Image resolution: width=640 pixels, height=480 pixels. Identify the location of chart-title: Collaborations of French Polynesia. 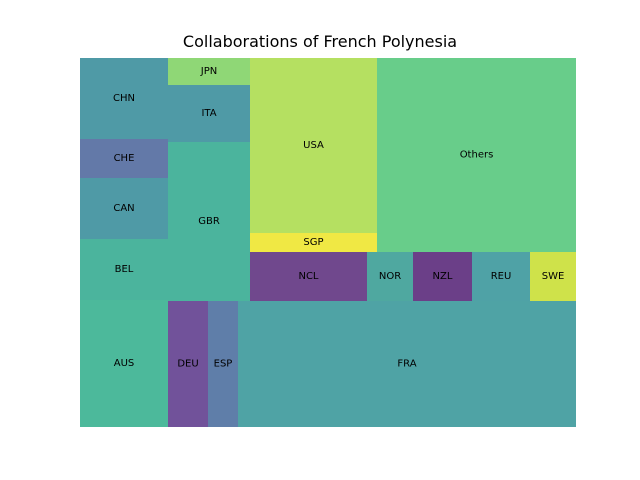
(320, 41).